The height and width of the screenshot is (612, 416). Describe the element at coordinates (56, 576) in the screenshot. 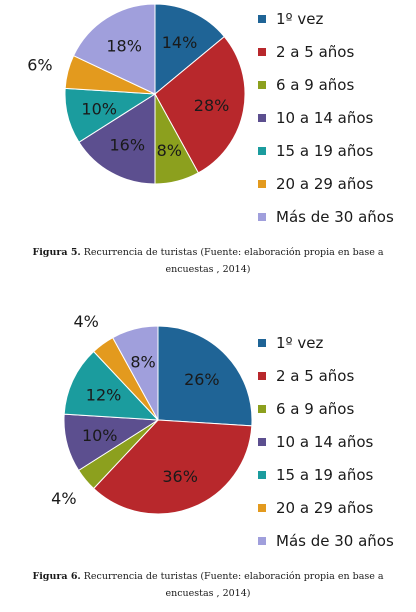

I see `caption-prefix: Figura 6.` at that location.